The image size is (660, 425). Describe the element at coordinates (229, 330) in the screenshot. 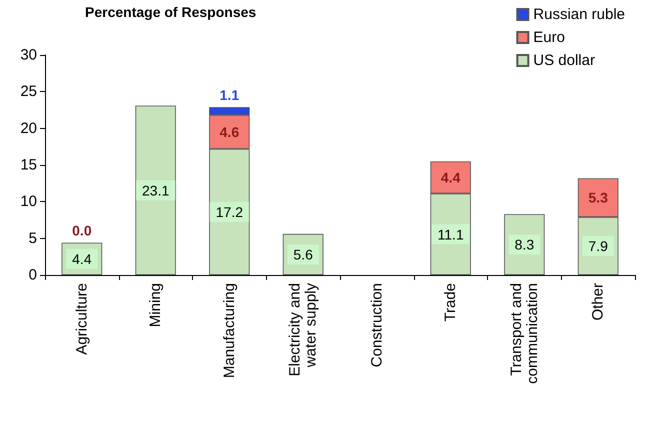

I see `x-tick-label: Manufacturing` at that location.